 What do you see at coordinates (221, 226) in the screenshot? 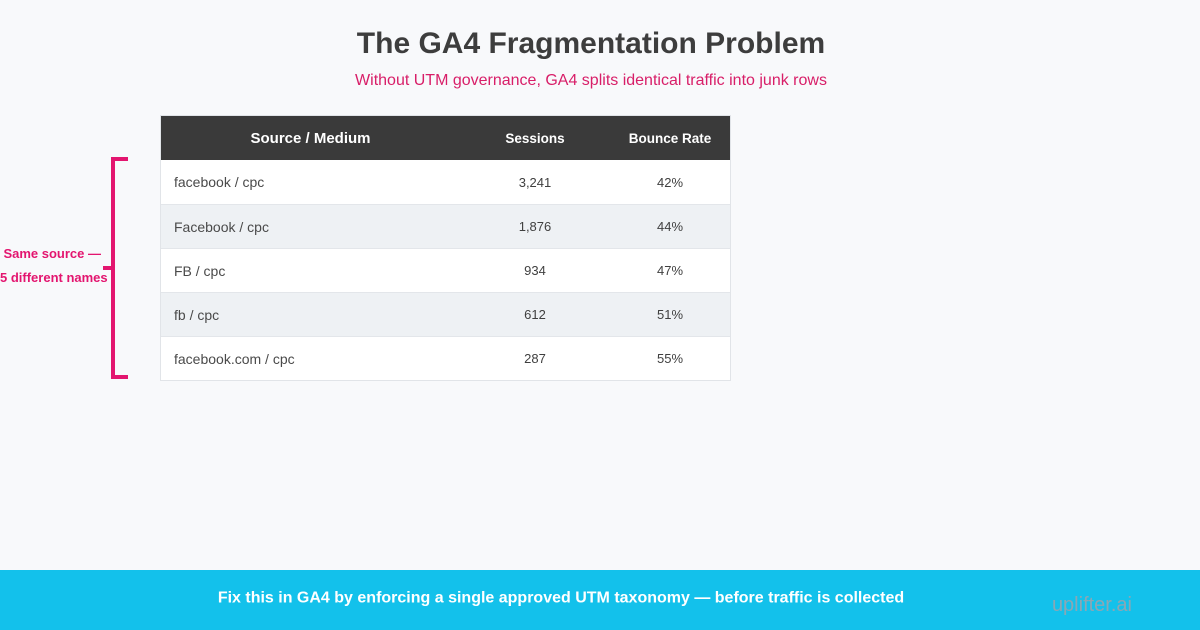
I see `cell-source-medium: Facebook / cpc` at bounding box center [221, 226].